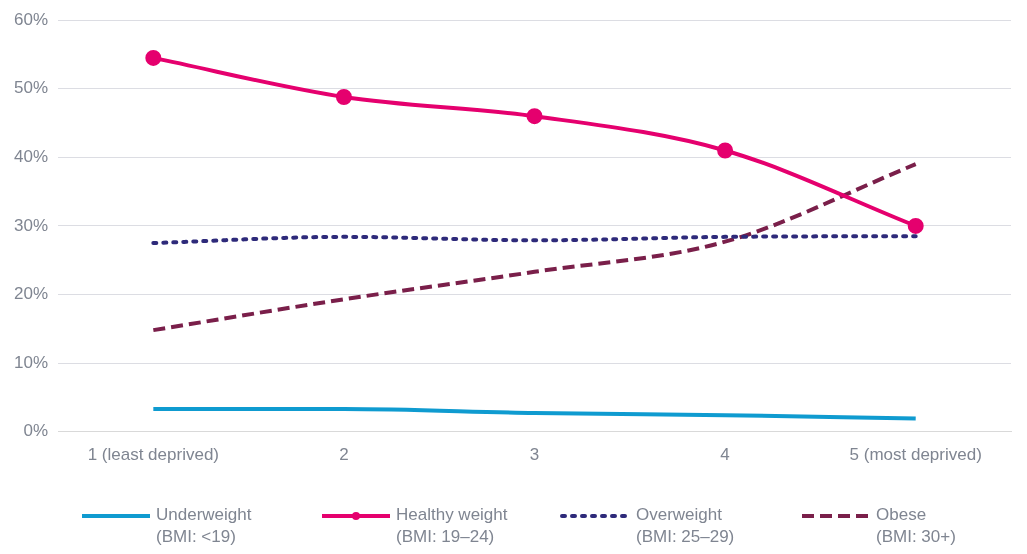 This screenshot has height=554, width=1027. I want to click on x-tick-label: 1 (least deprived), so click(153, 455).